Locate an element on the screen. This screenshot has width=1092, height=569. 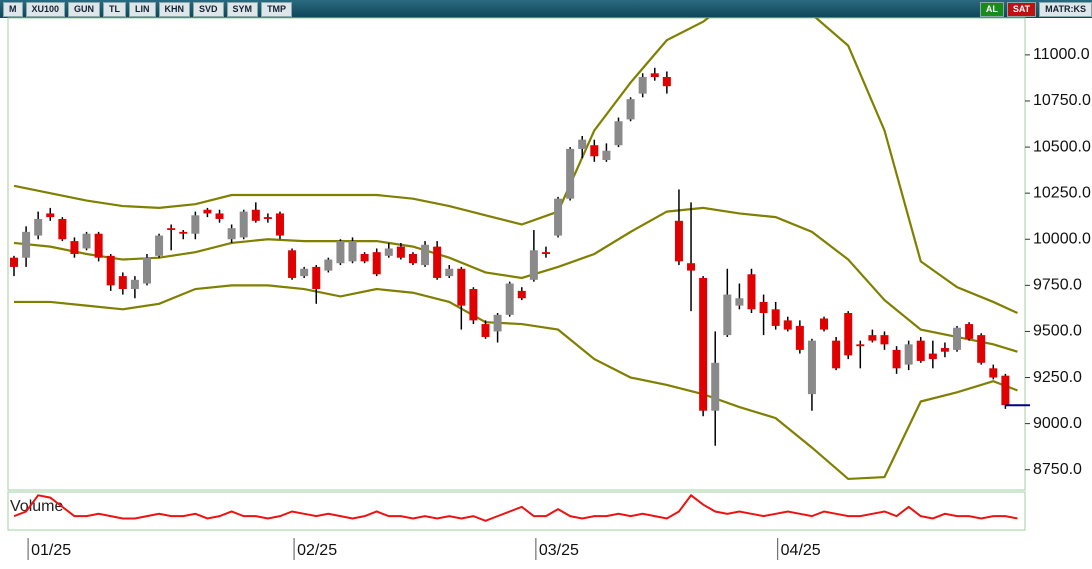
toolbar-button: AL is located at coordinates (991, 9).